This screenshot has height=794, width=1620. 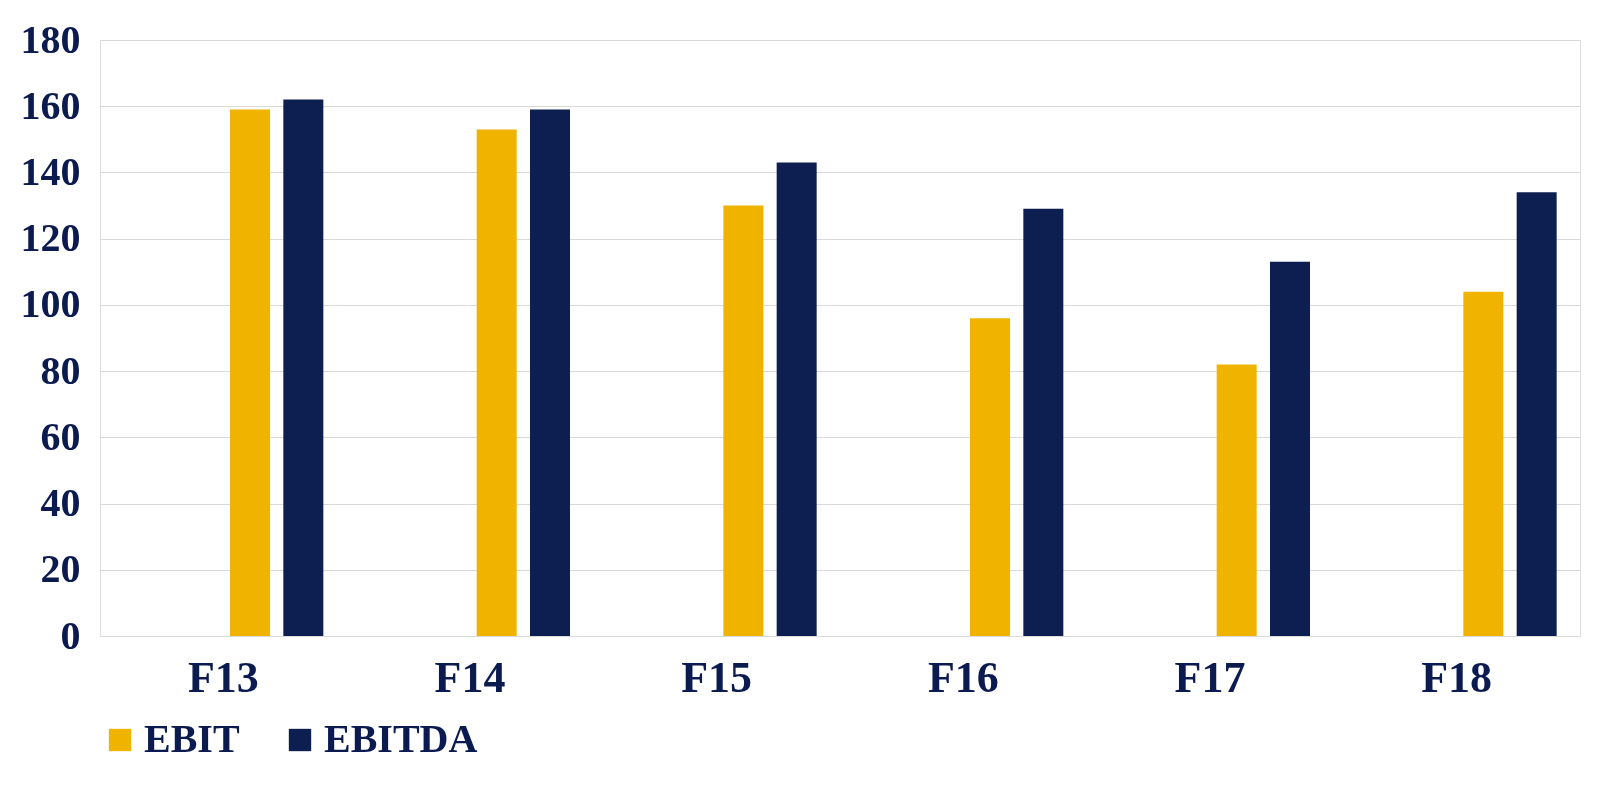 What do you see at coordinates (50, 105) in the screenshot?
I see `y-tick-label: 160` at bounding box center [50, 105].